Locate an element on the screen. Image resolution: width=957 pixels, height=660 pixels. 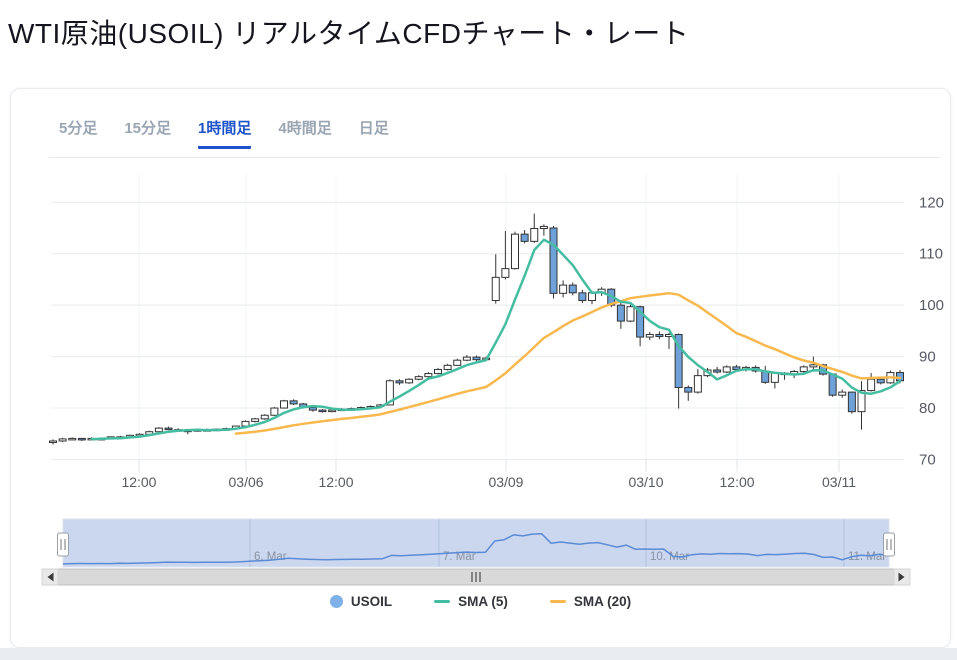
navigator-right-handle is located at coordinates (889, 544).